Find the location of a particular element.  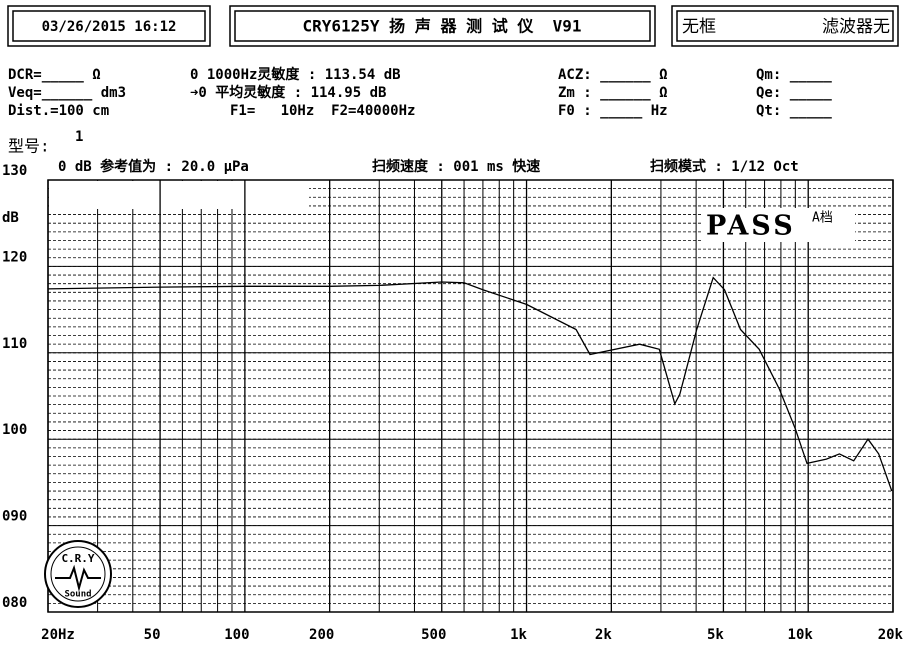

frame: 无框 is located at coordinates (699, 27).